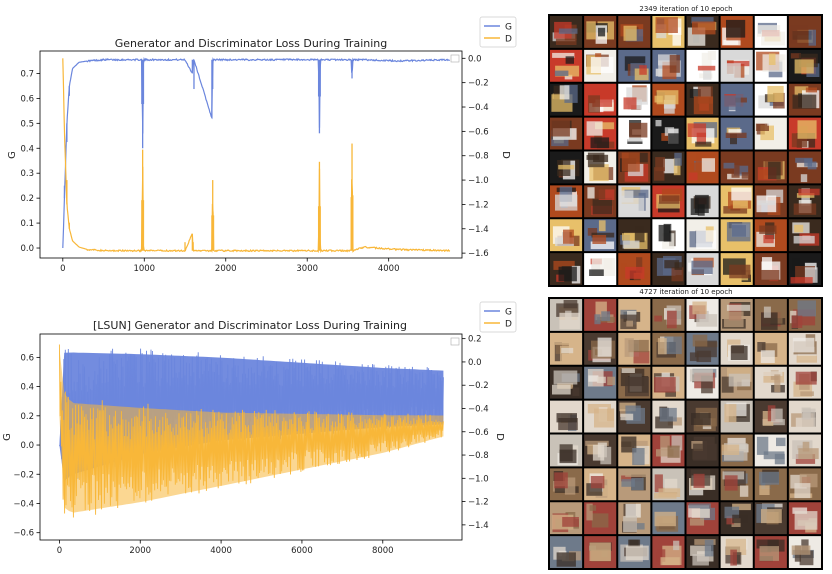 The image size is (832, 574). What do you see at coordinates (498, 317) in the screenshot?
I see `legend: G D` at bounding box center [498, 317].